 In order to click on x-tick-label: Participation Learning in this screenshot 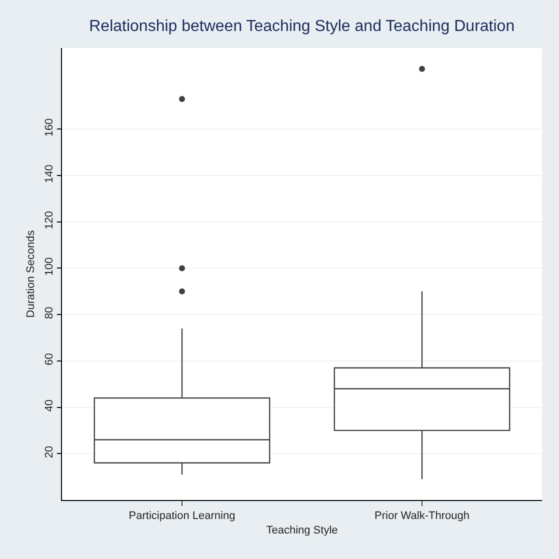, I will do `click(182, 516)`.